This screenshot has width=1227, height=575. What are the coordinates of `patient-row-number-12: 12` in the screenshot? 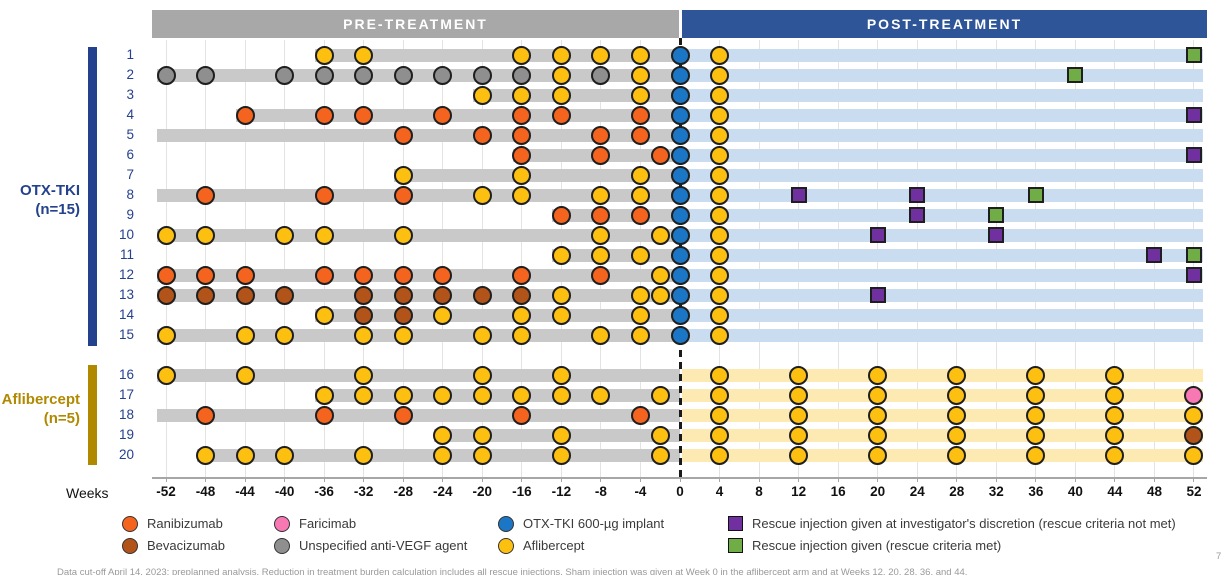 It's located at (126, 274).